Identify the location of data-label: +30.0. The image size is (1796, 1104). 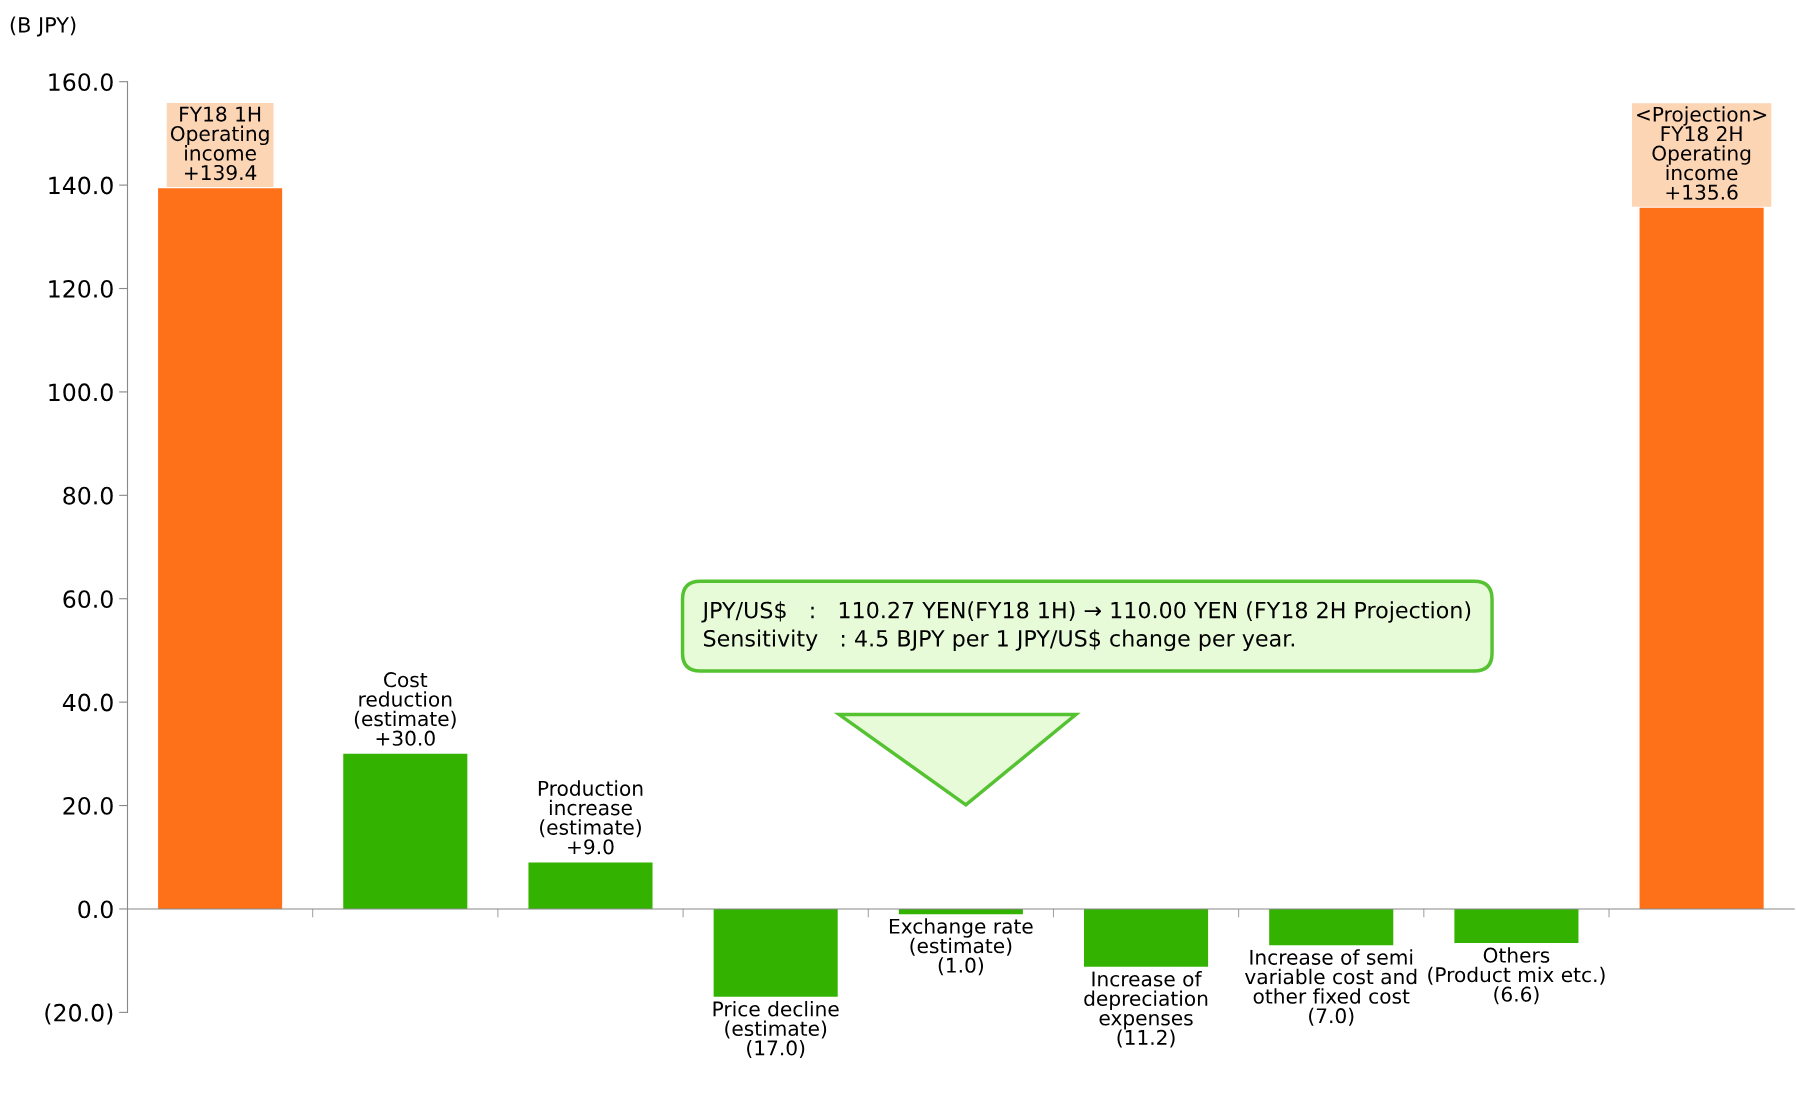
(405, 738).